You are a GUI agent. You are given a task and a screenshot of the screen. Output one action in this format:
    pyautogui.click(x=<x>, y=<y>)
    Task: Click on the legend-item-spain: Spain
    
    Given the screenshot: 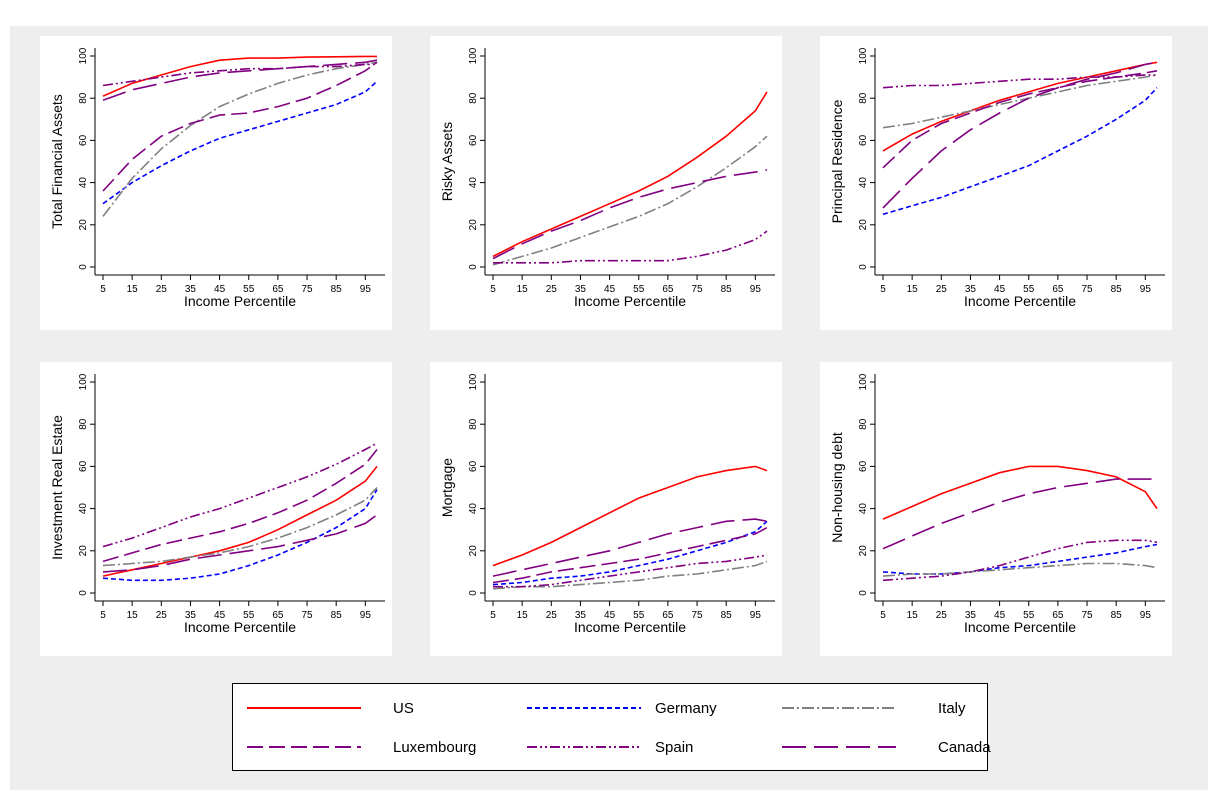 What is the action you would take?
    pyautogui.click(x=648, y=747)
    